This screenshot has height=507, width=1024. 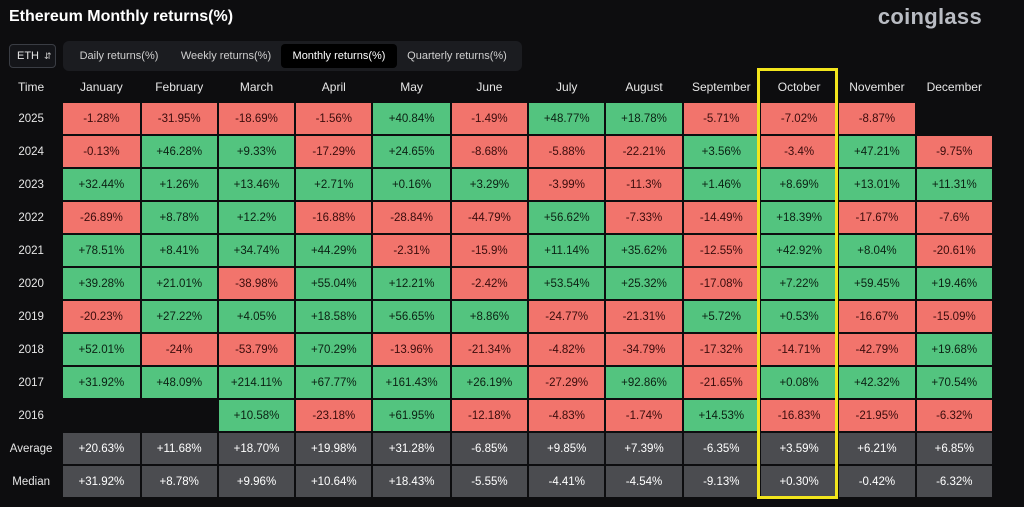 What do you see at coordinates (644, 316) in the screenshot?
I see `return-cell: -21.31%` at bounding box center [644, 316].